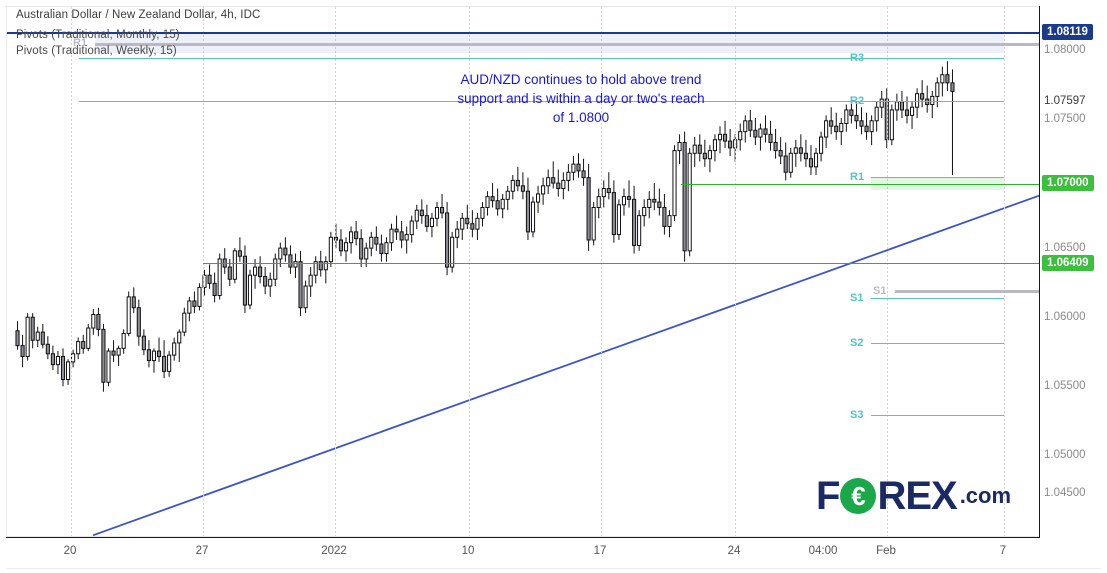  Describe the element at coordinates (857, 177) in the screenshot. I see `weekly-r1-label: R1` at that location.